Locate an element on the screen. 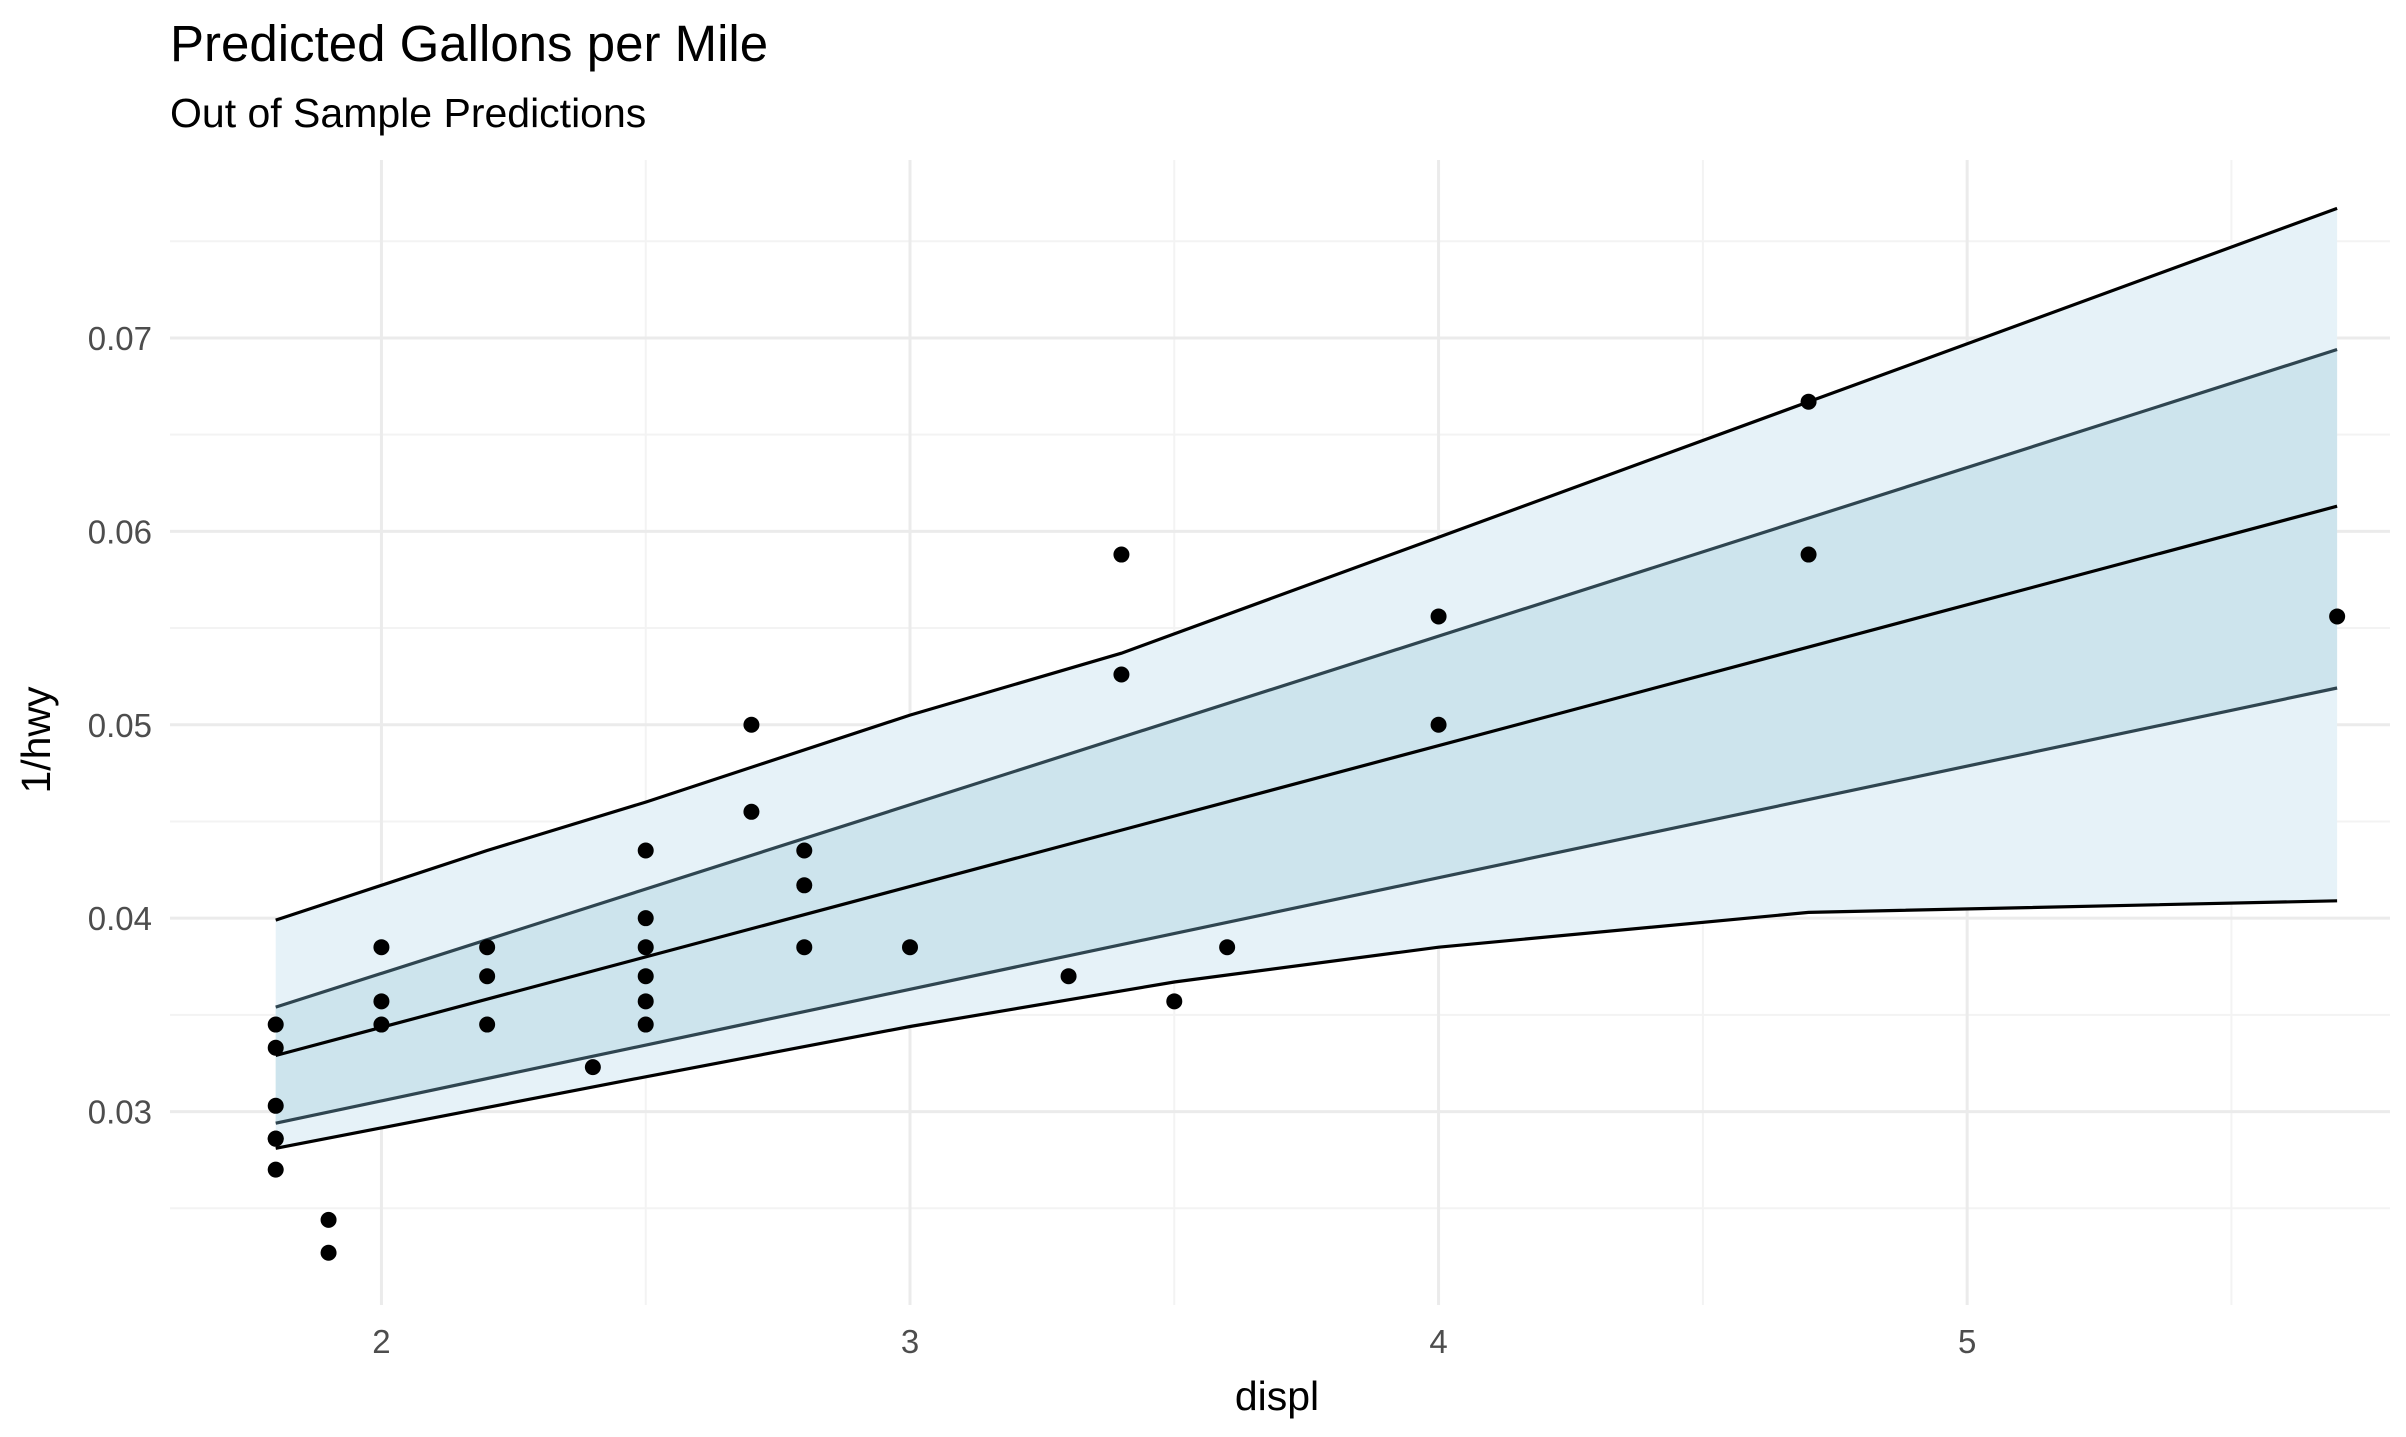 The image size is (2406, 1437). y-axis-title: 1/hwy is located at coordinates (36, 740).